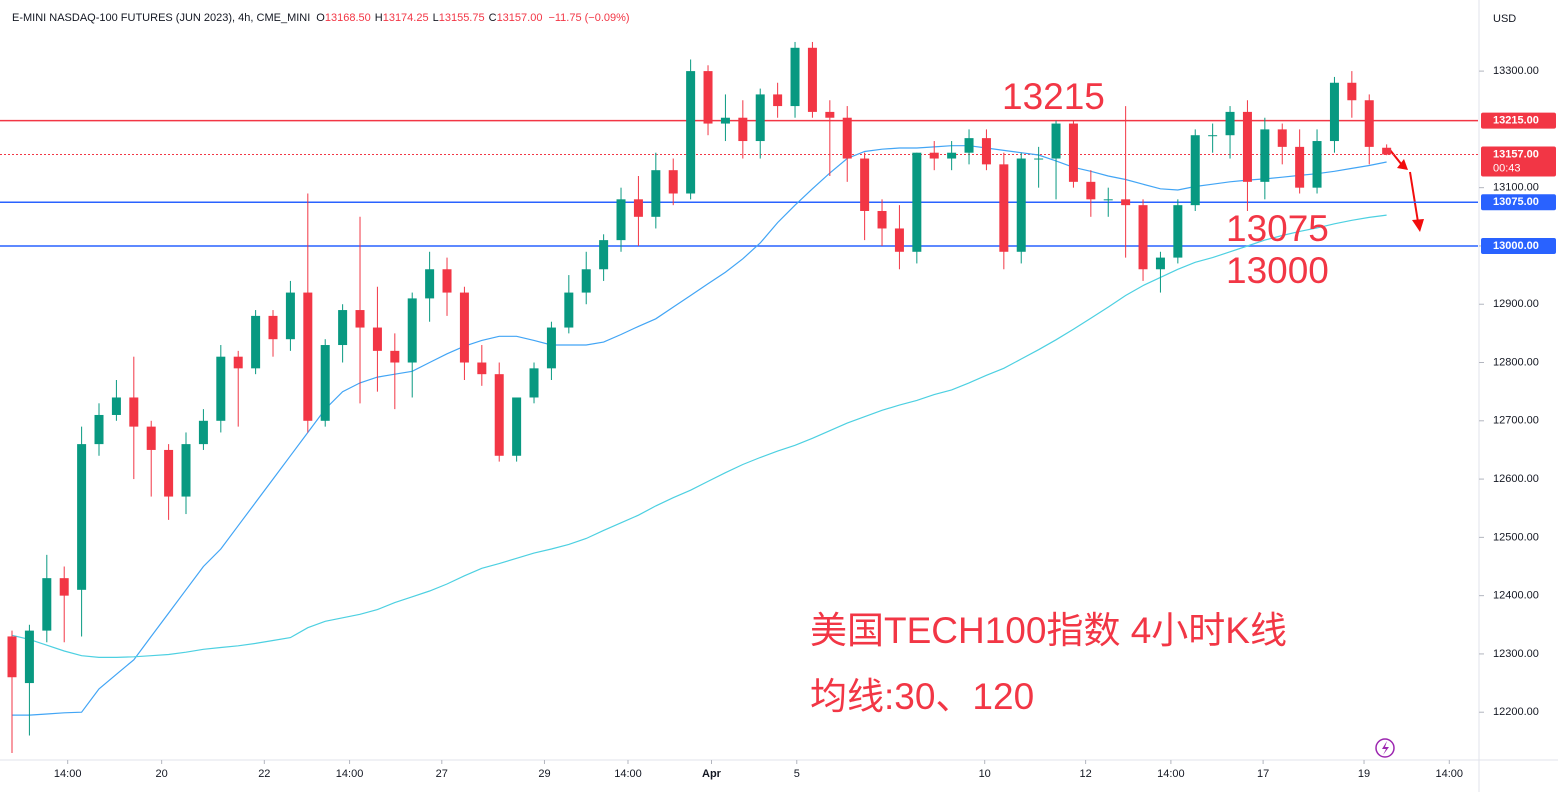 The image size is (1558, 792). I want to click on y-tick-label: 12300.00, so click(1516, 654).